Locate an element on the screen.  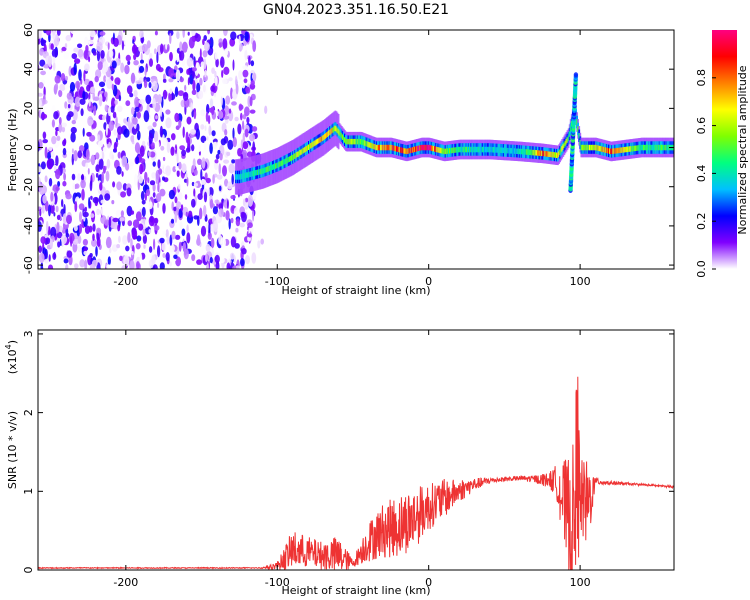
colorbar-ticks: 0.0 0.2 0.4 0.6 0.8 is located at coordinates (705, 173).